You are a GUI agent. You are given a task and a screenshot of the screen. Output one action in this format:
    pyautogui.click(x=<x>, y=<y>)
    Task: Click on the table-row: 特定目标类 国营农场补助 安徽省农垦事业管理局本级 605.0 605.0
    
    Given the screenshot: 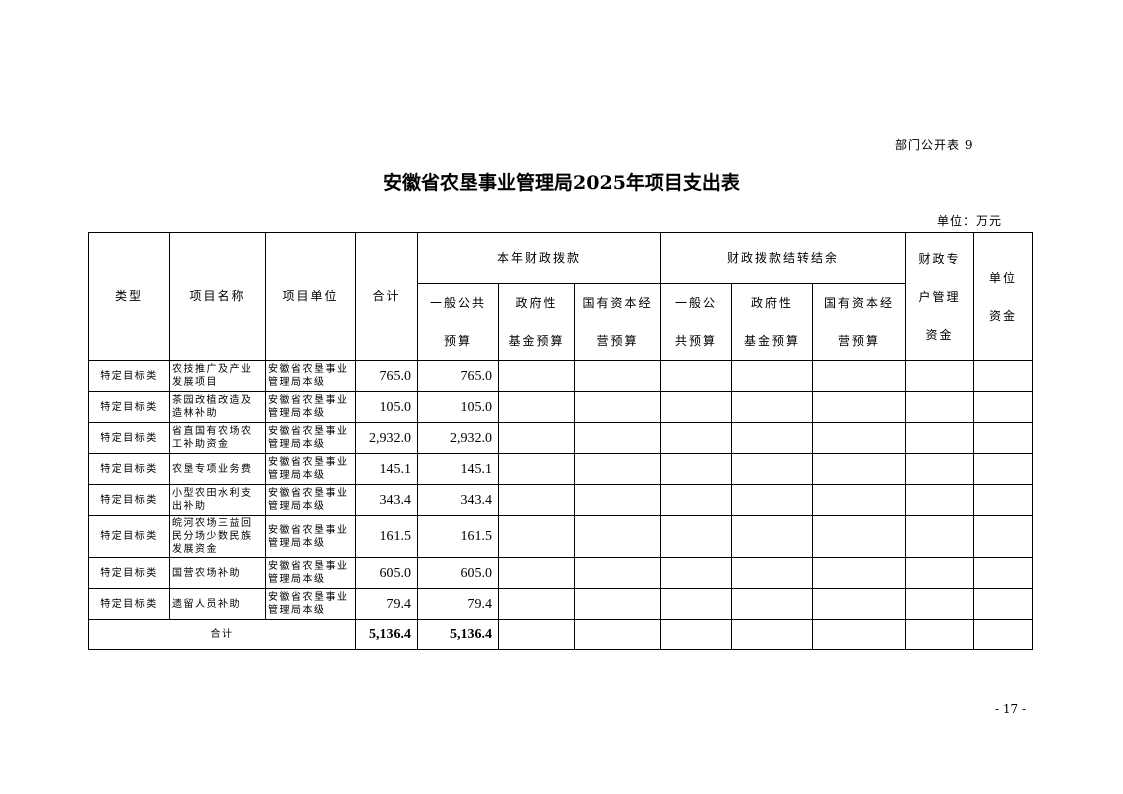 What is the action you would take?
    pyautogui.click(x=561, y=573)
    